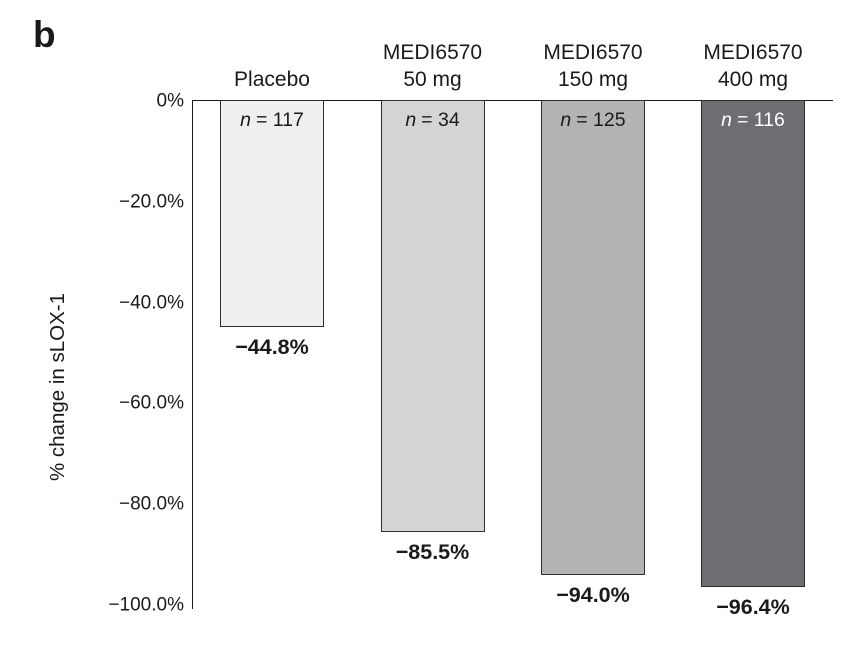  Describe the element at coordinates (151, 504) in the screenshot. I see `y-axis-tick-label: −80.0%` at that location.